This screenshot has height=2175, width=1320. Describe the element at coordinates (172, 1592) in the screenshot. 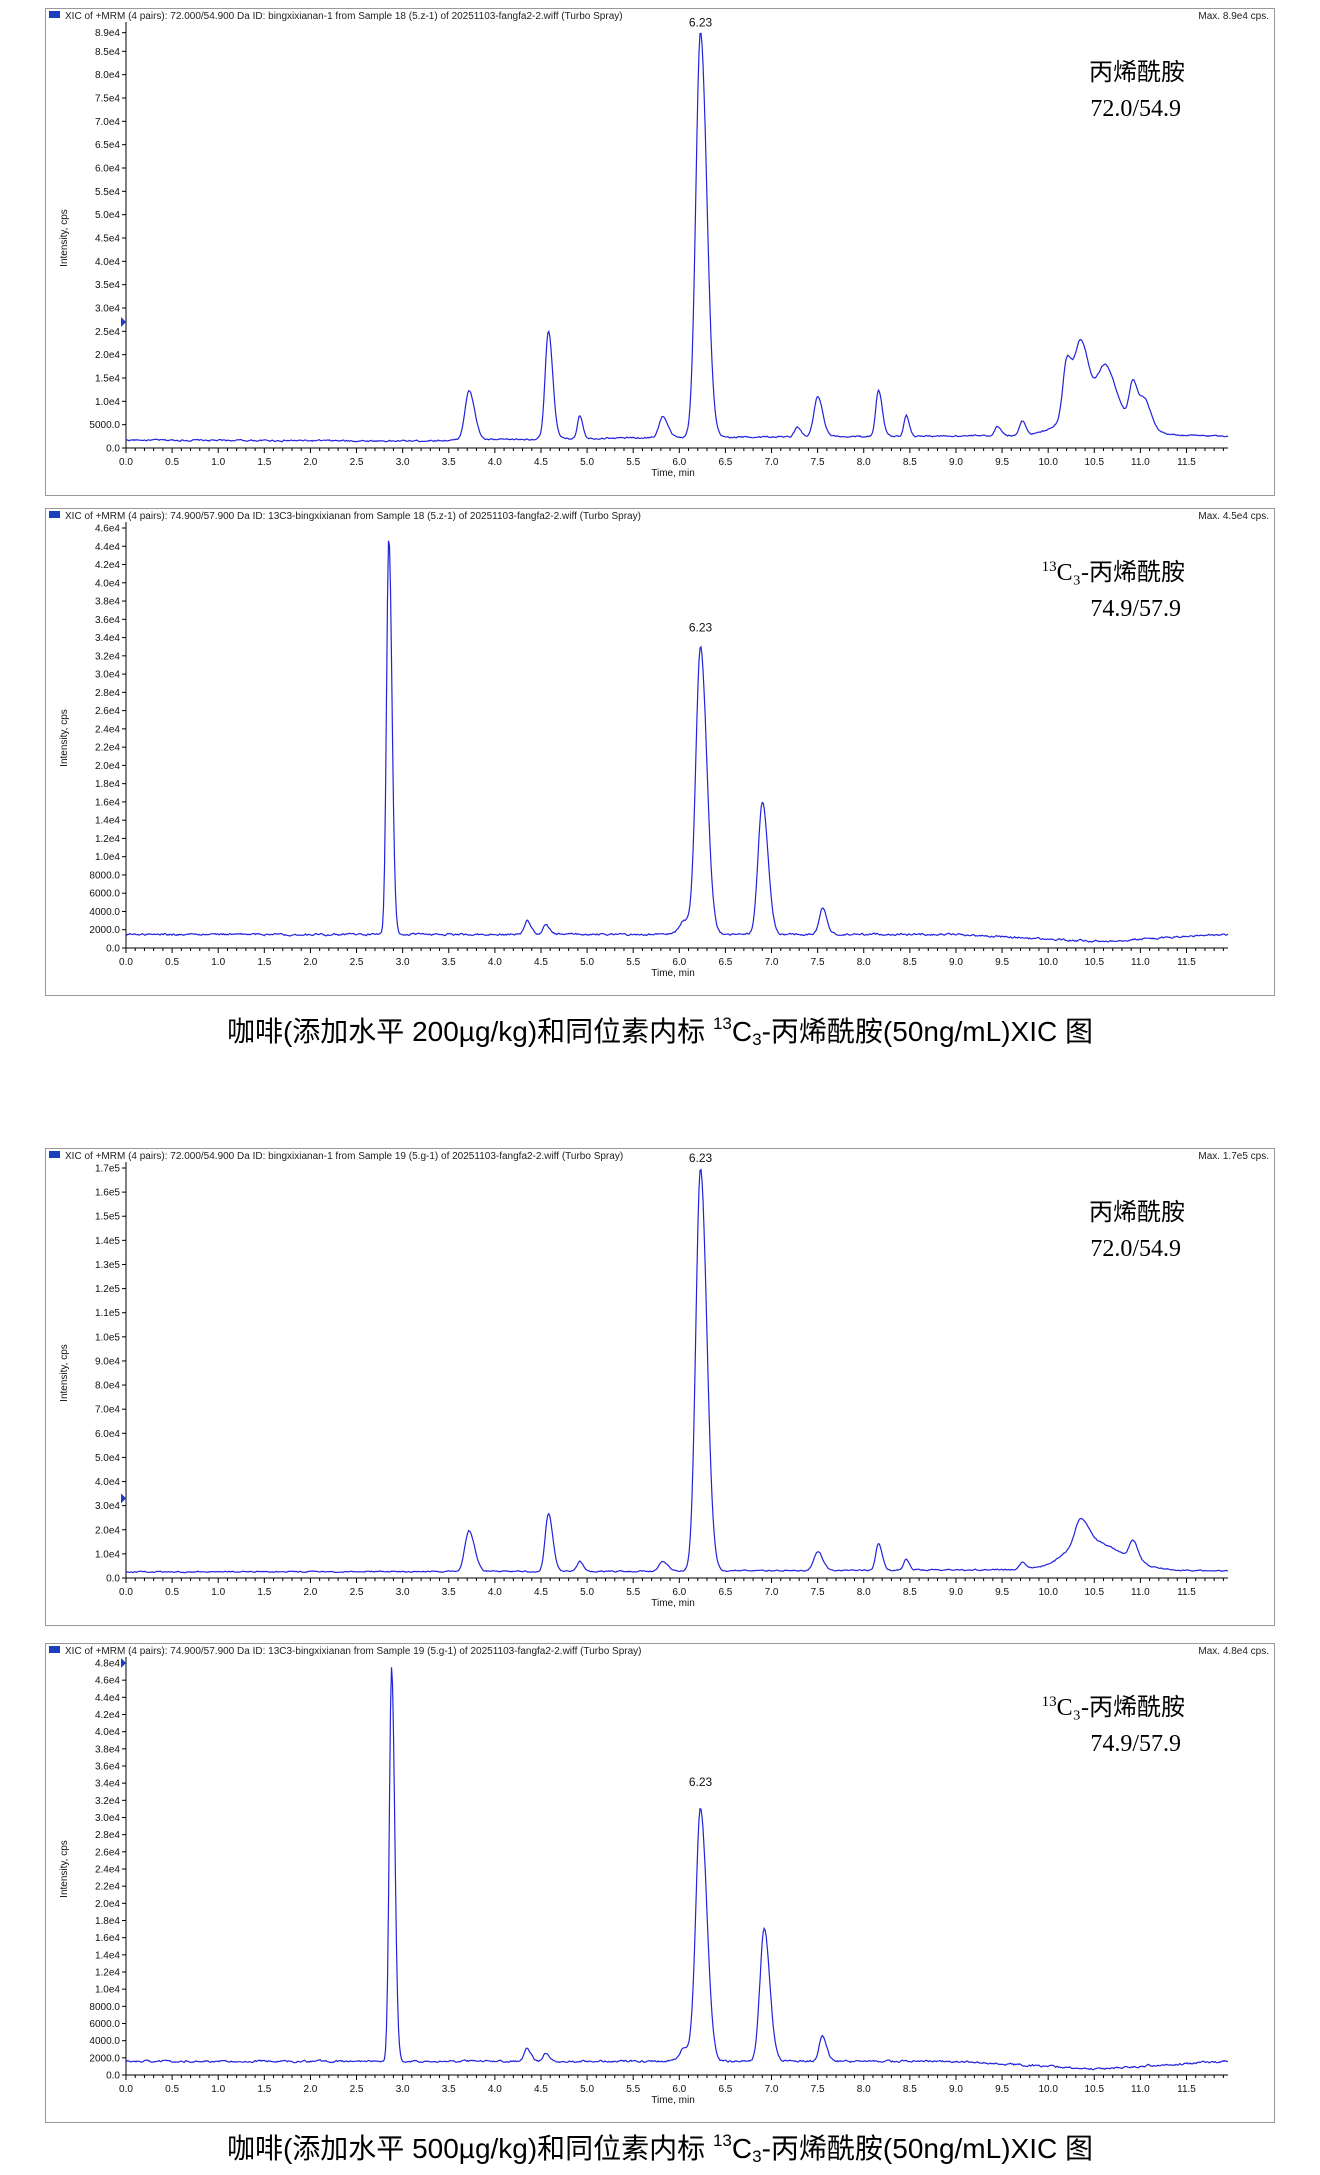

I see `x-tick-label: 0.5` at that location.